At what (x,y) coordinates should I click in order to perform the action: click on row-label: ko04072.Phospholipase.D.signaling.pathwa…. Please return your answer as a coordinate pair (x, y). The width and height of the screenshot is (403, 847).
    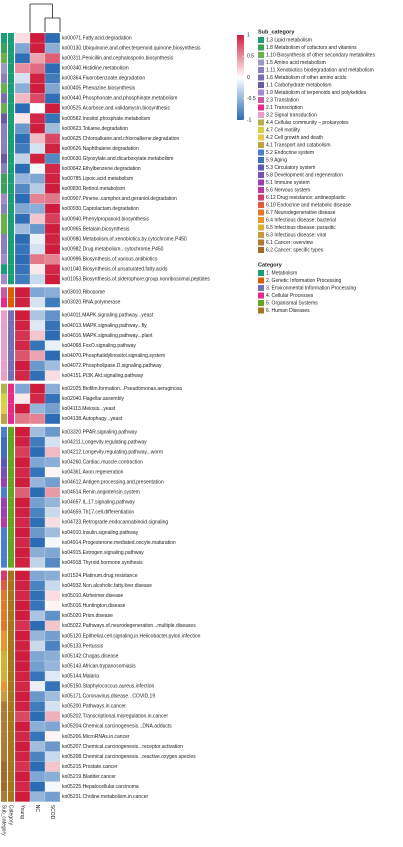
    Looking at the image, I should click on (112, 366).